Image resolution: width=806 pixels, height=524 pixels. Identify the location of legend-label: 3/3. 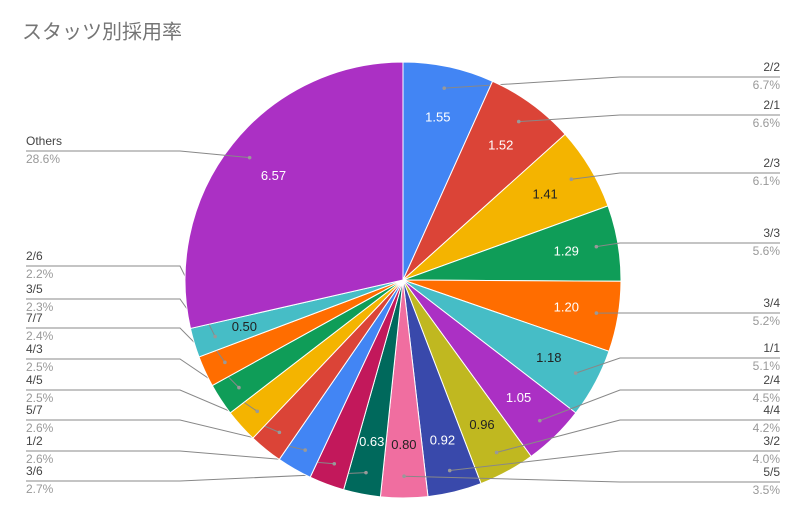
(771, 233).